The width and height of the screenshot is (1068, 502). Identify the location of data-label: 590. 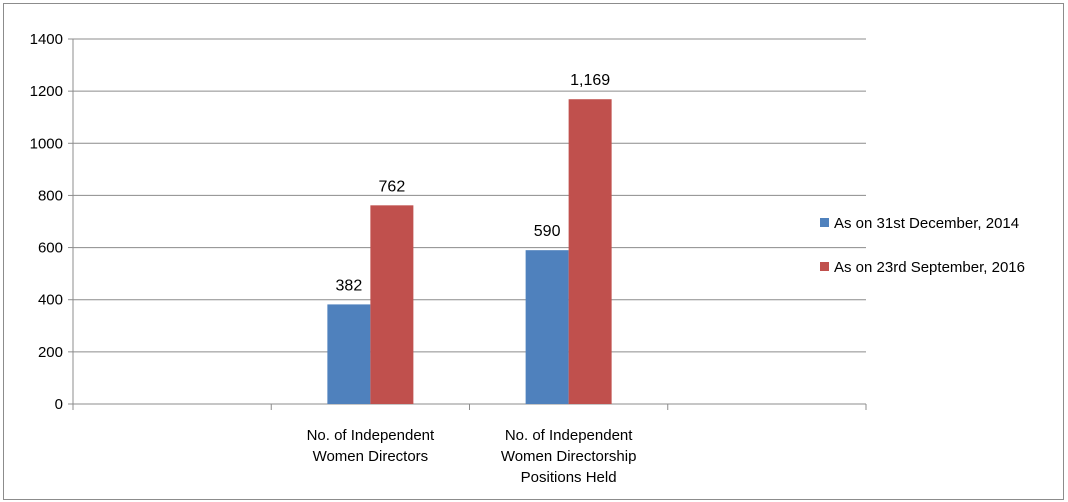
(547, 231).